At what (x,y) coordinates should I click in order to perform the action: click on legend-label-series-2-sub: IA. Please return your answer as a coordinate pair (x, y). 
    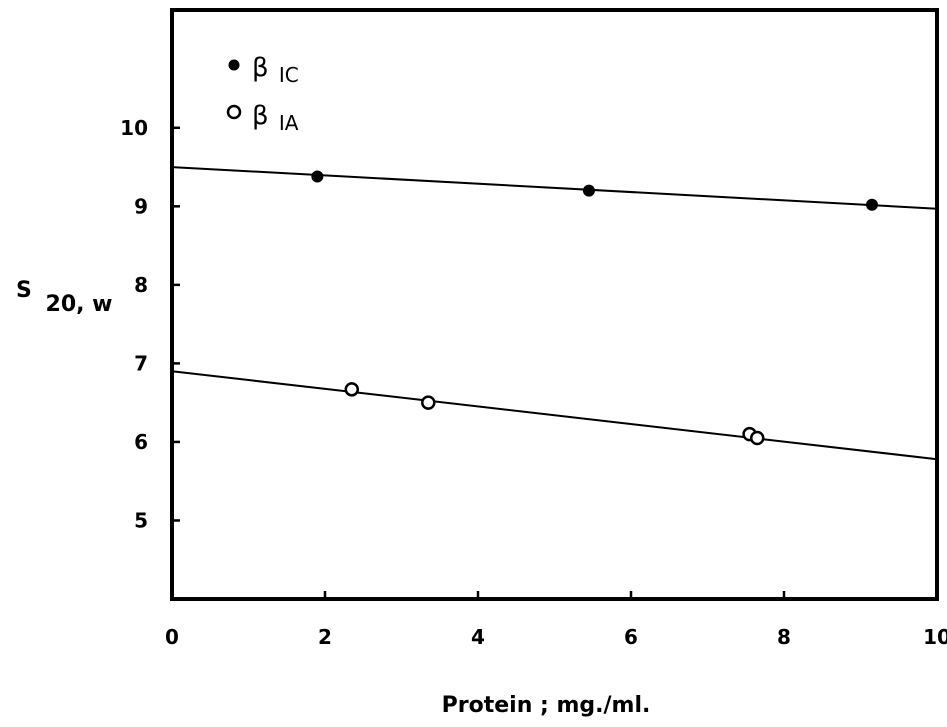
    Looking at the image, I should click on (289, 123).